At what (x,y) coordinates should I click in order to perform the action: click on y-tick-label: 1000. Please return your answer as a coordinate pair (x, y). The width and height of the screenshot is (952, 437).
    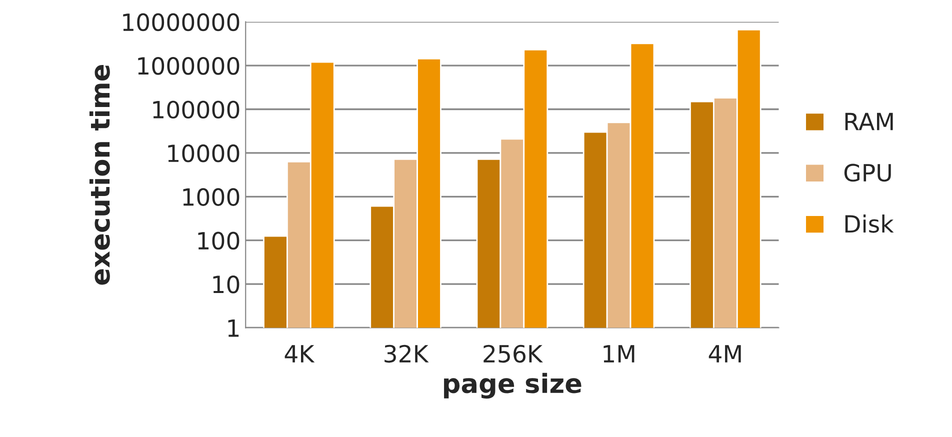
    Looking at the image, I should click on (211, 197).